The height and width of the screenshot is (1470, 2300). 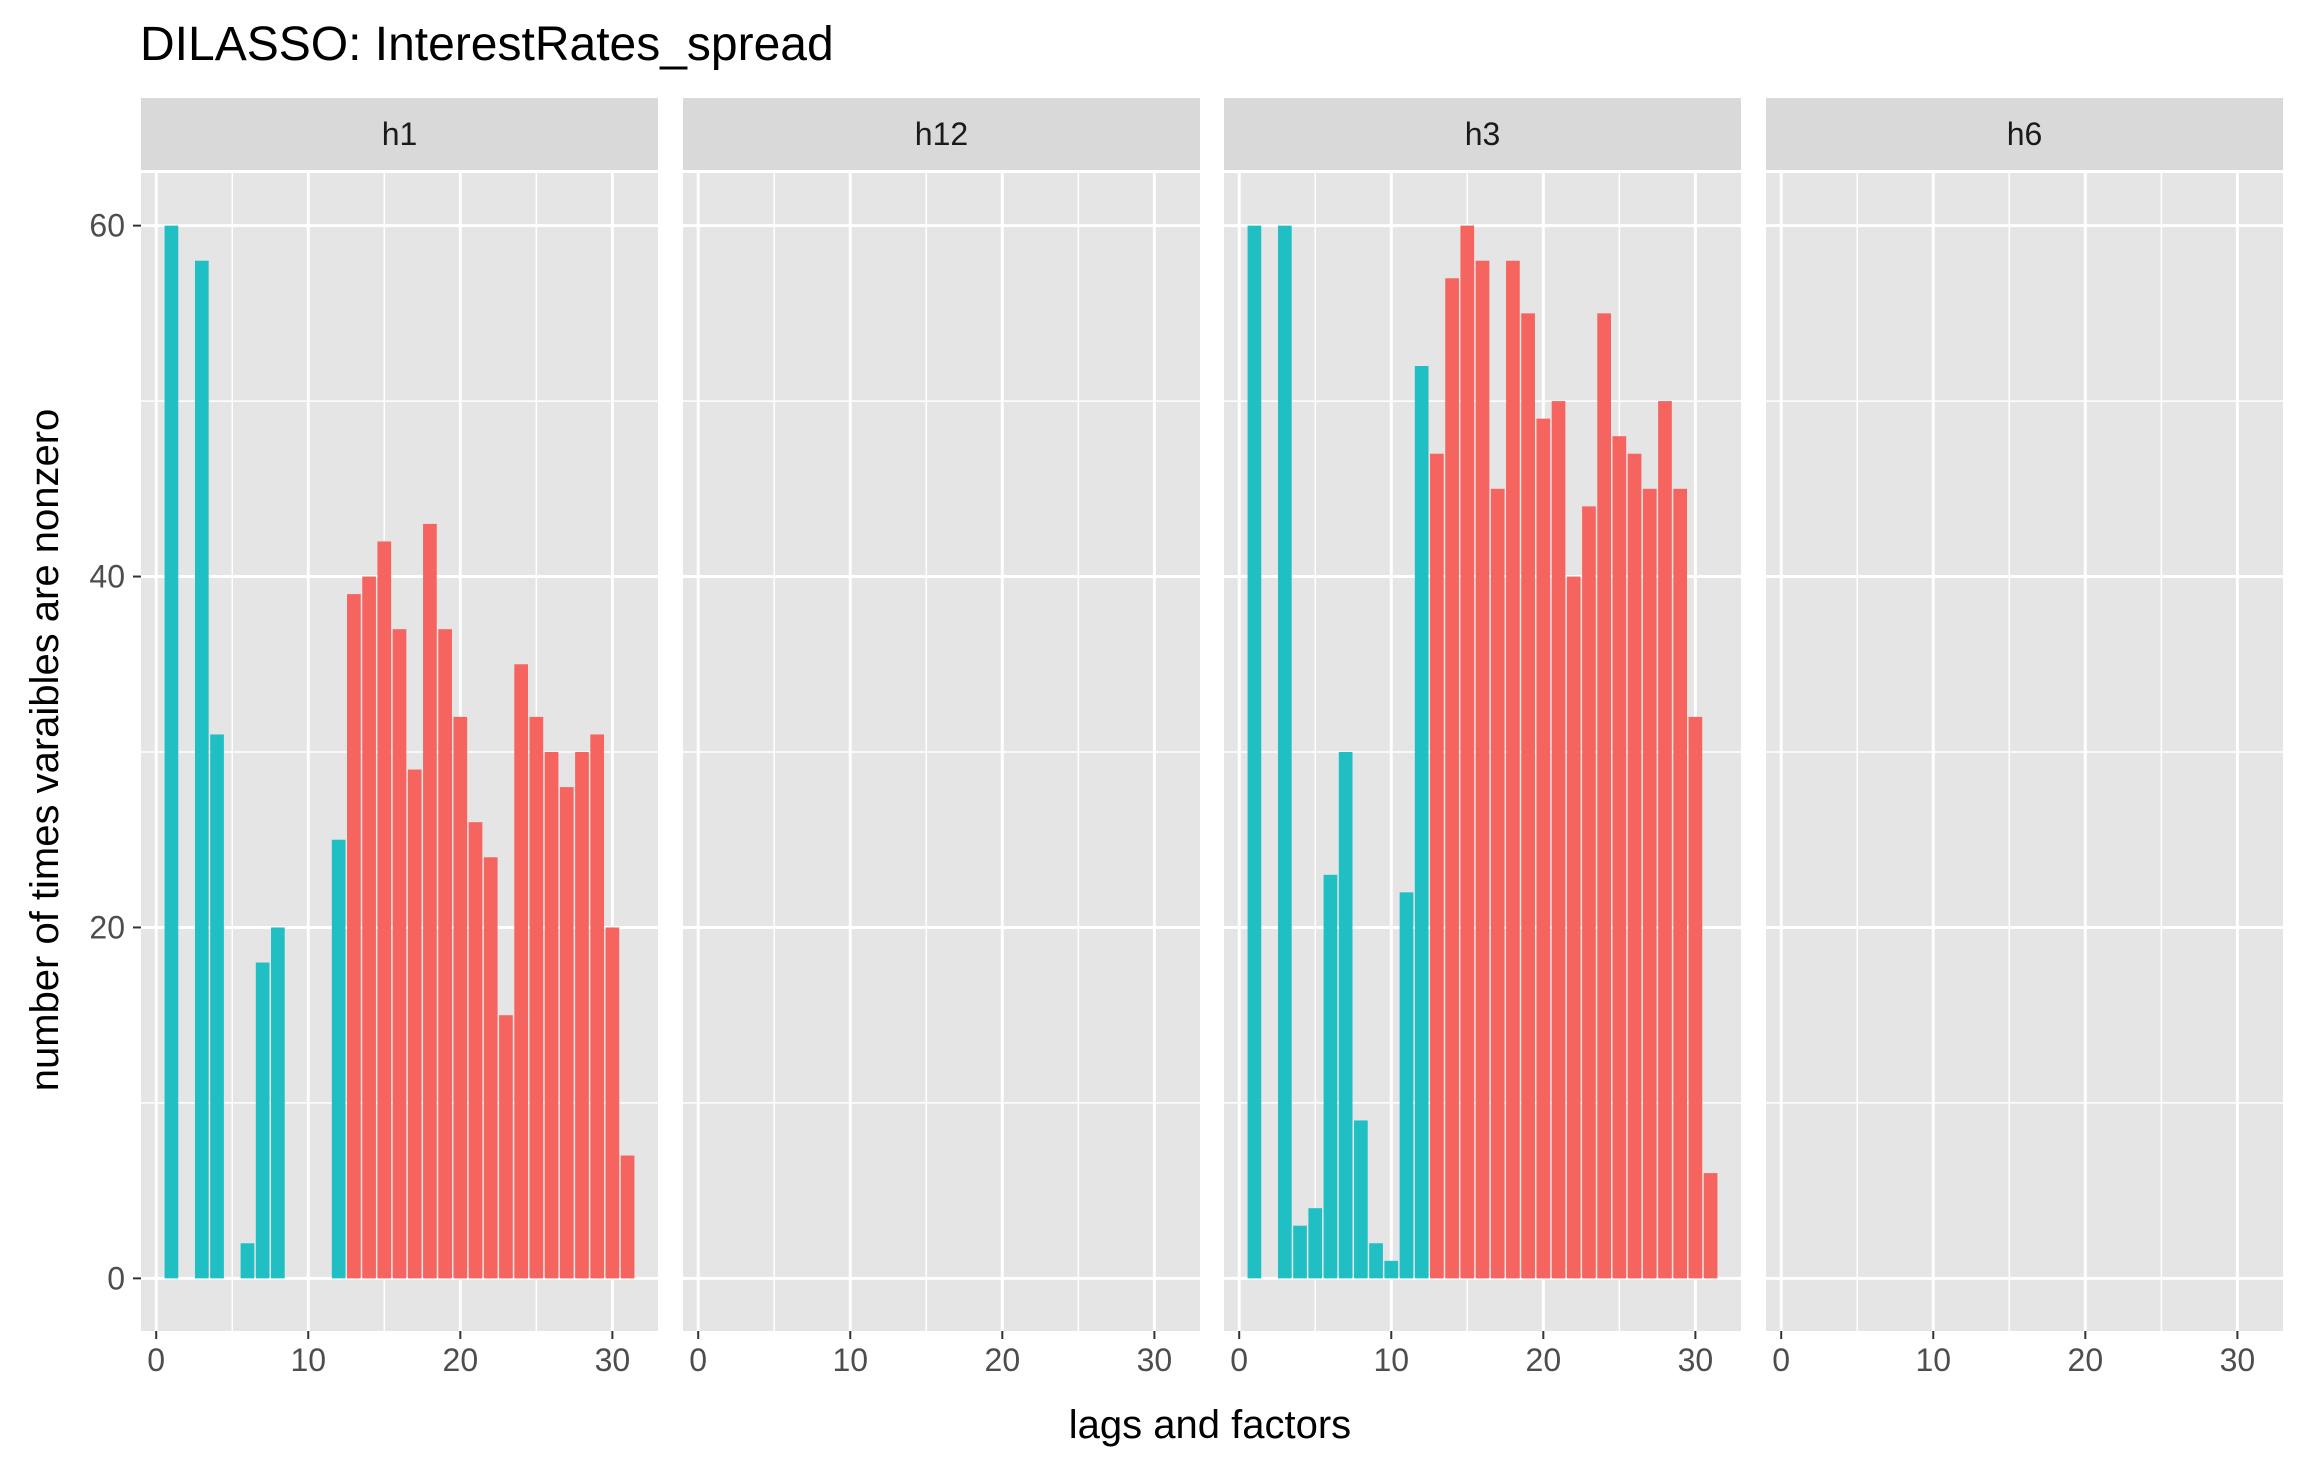 I want to click on x-axis-title: lags and factors, so click(x=1210, y=1425).